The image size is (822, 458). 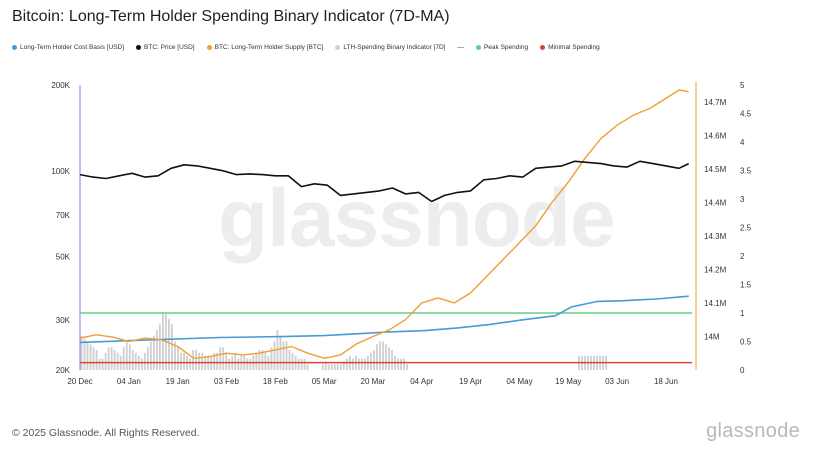 I want to click on y-right-tick-label: 4.5, so click(x=746, y=114).